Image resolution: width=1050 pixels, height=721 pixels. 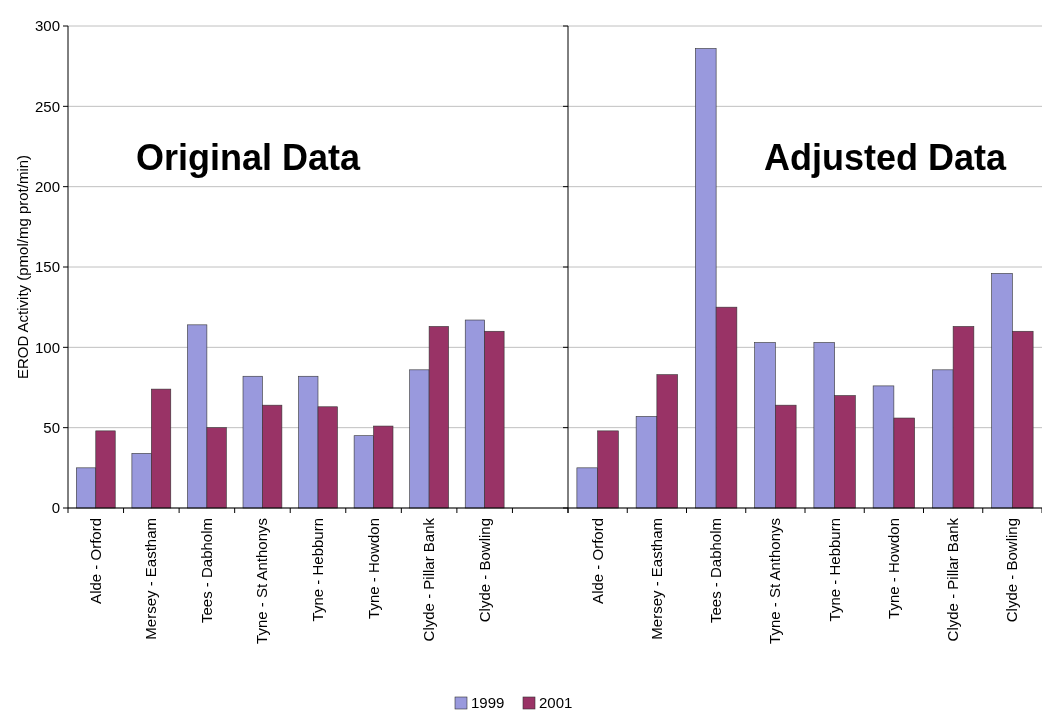 What do you see at coordinates (47, 106) in the screenshot?
I see `y-tick-label: 250` at bounding box center [47, 106].